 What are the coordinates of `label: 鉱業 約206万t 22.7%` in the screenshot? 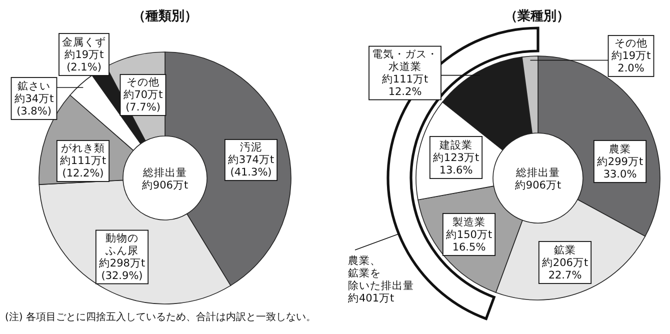 It's located at (565, 263).